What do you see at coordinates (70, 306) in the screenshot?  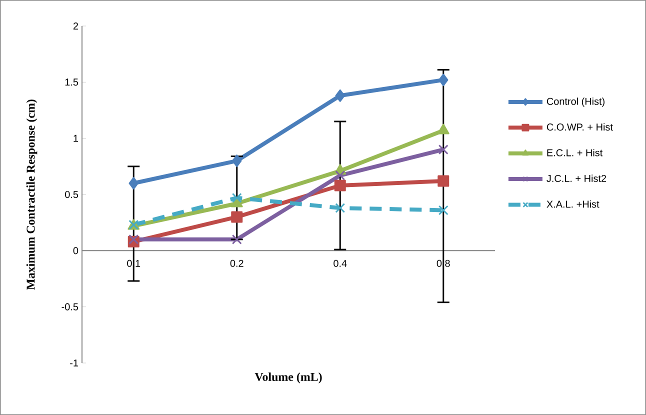 I see `y-tick-label: -0.5` at bounding box center [70, 306].